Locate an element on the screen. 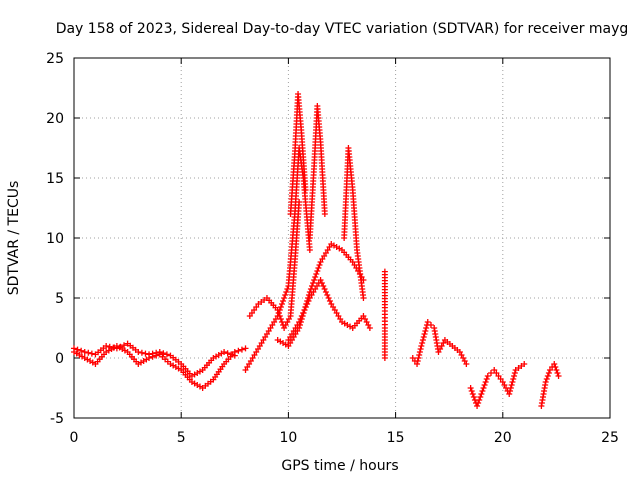  y-tick-label: -5 is located at coordinates (57, 419).